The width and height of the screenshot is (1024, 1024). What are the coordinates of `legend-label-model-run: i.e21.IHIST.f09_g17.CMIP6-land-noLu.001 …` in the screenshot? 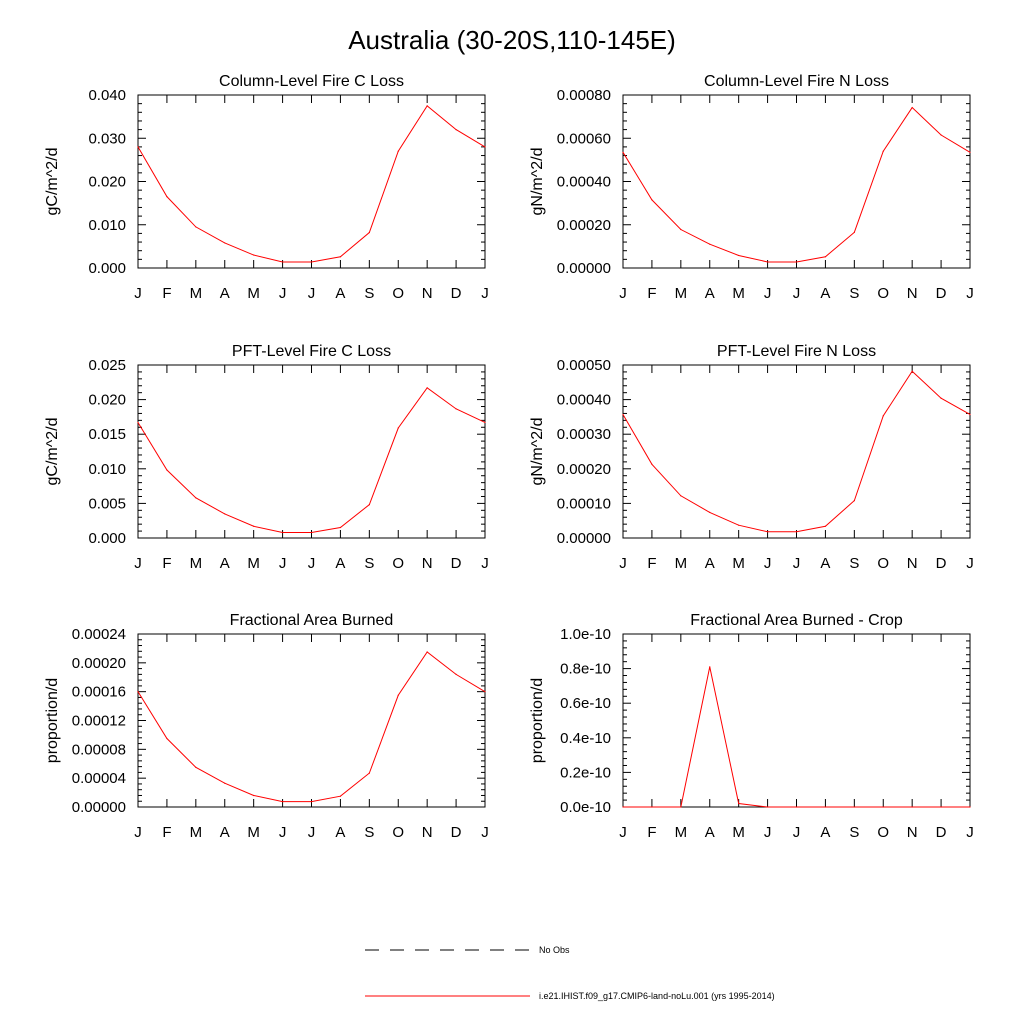 It's located at (657, 996).